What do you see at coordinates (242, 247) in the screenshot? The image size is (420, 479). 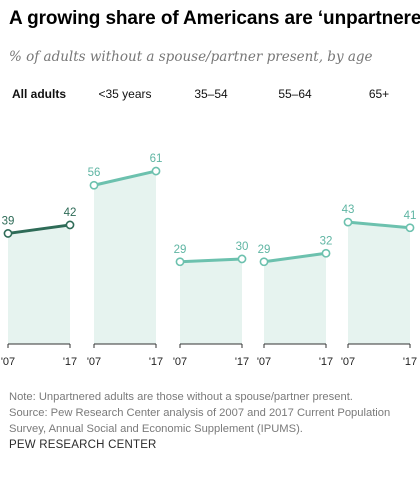 I see `data-label: 30` at bounding box center [242, 247].